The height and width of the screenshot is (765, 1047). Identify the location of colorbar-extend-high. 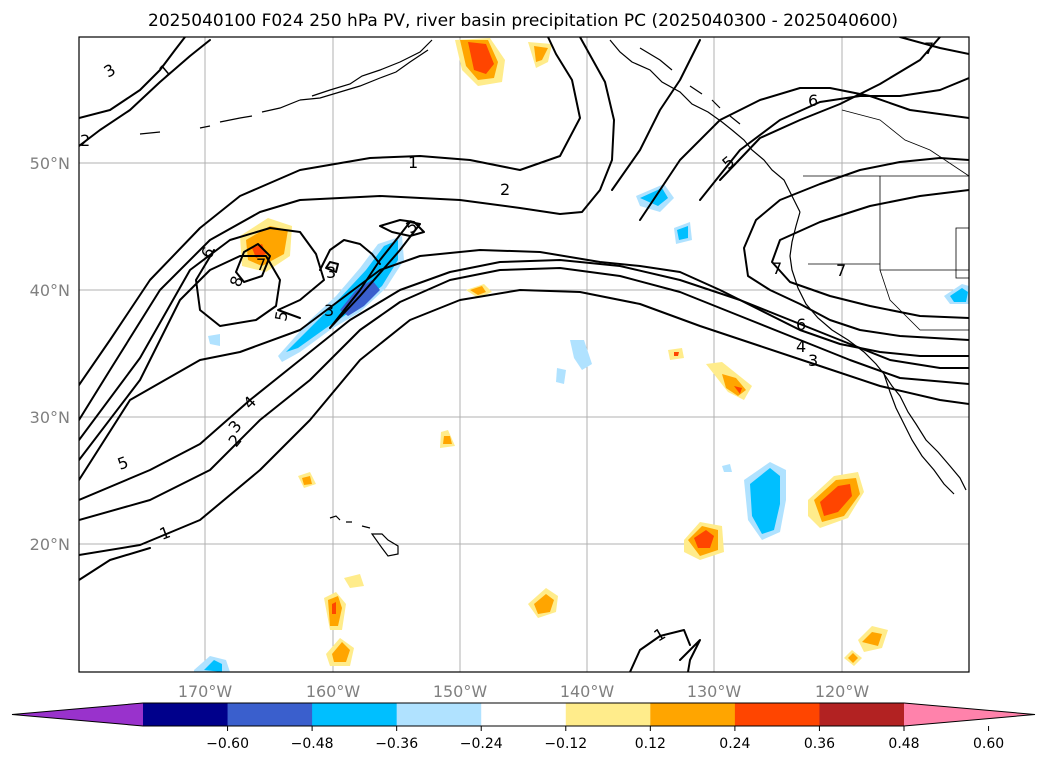
(969, 714).